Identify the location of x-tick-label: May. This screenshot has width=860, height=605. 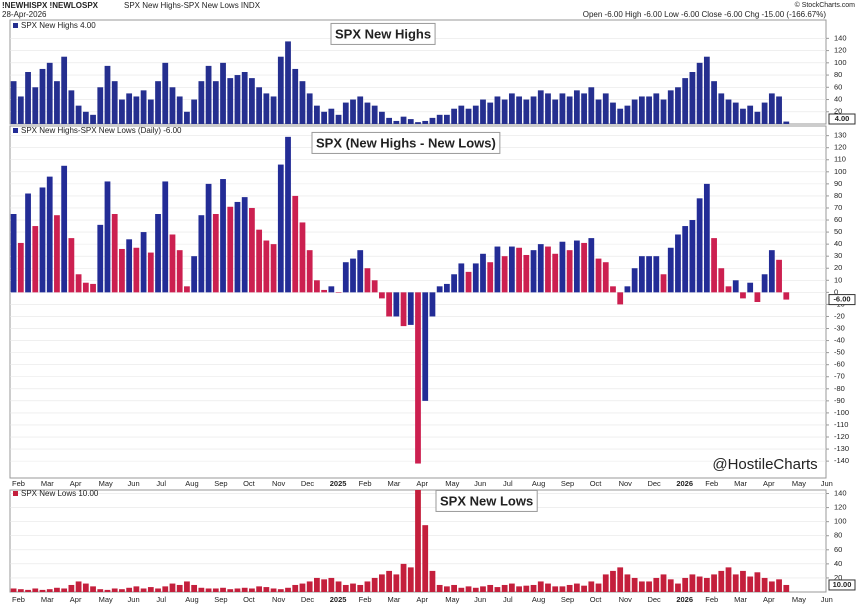
(452, 483).